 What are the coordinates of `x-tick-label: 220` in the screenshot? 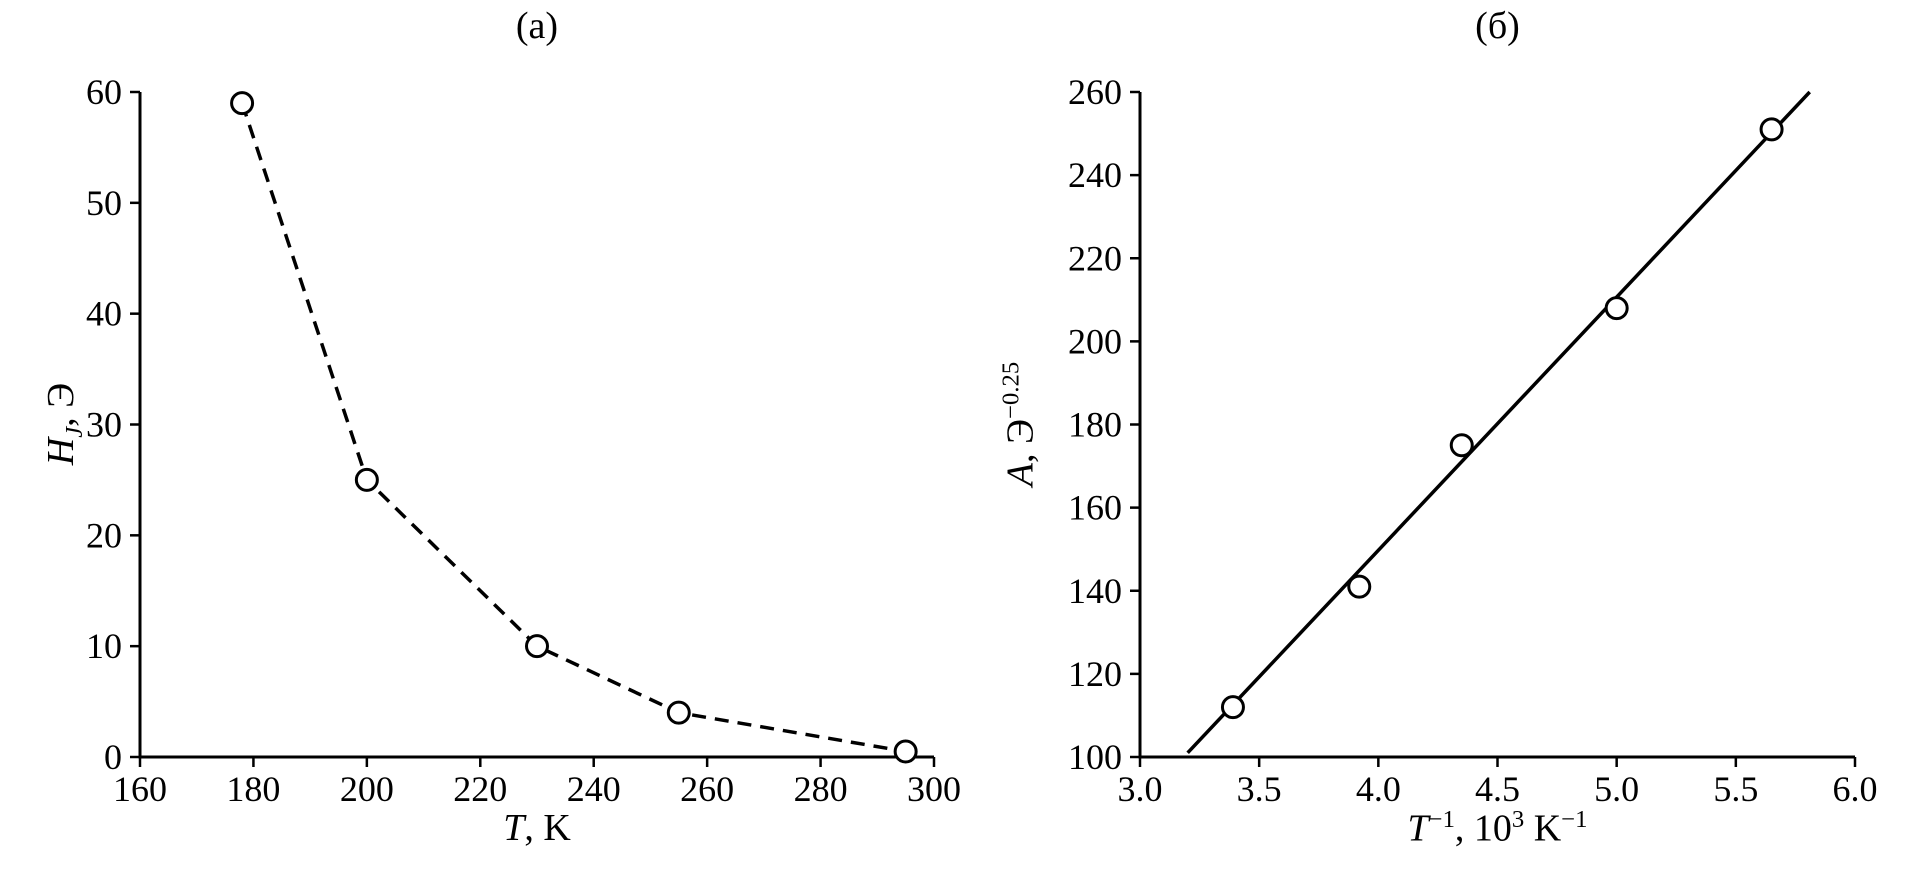 It's located at (480, 789).